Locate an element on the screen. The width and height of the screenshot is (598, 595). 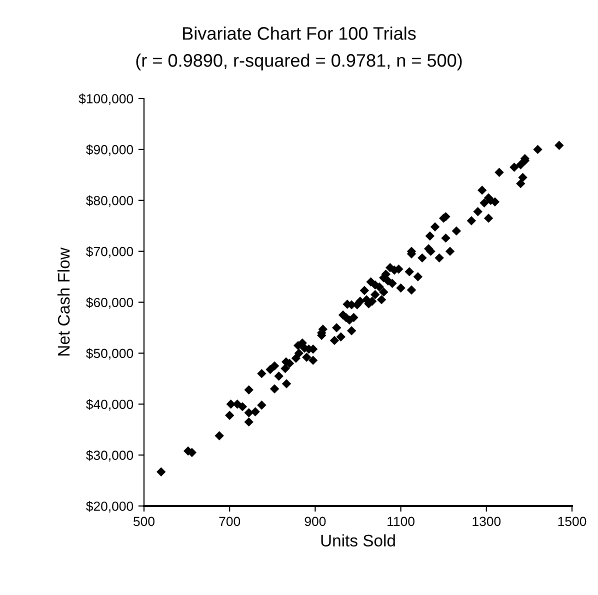
chart-title: Bivariate Chart For 100 Trials is located at coordinates (299, 33).